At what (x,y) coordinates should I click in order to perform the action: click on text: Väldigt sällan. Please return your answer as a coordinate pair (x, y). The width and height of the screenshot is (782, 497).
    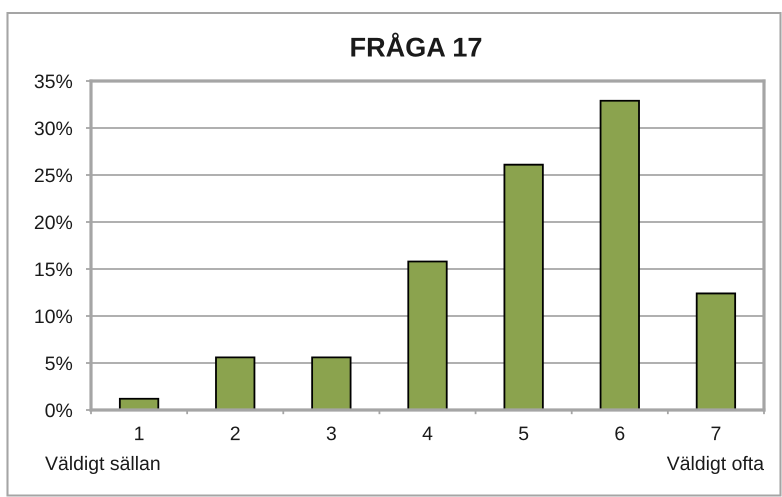
    Looking at the image, I should click on (102, 465).